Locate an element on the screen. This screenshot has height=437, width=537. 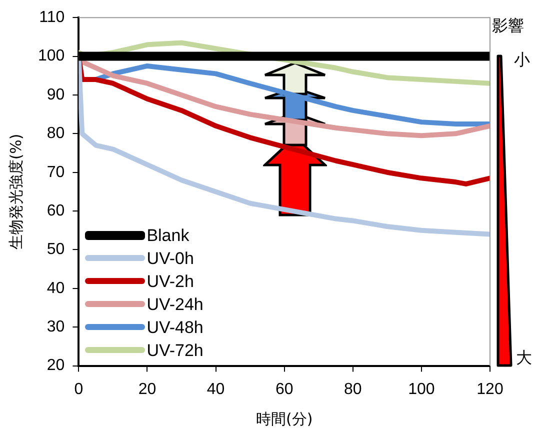
x-tick-label: 20 is located at coordinates (147, 389).